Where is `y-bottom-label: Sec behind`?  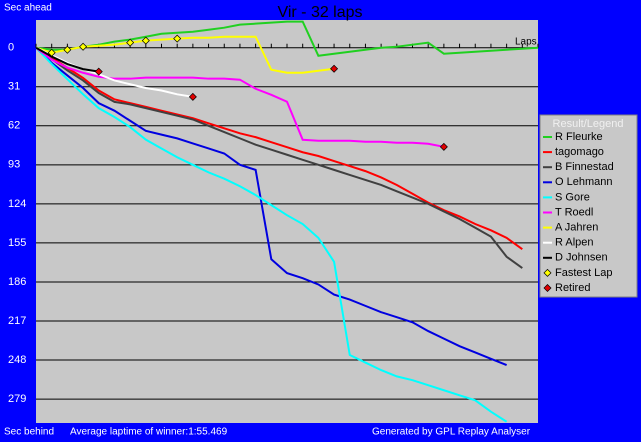
y-bottom-label: Sec behind is located at coordinates (29, 432).